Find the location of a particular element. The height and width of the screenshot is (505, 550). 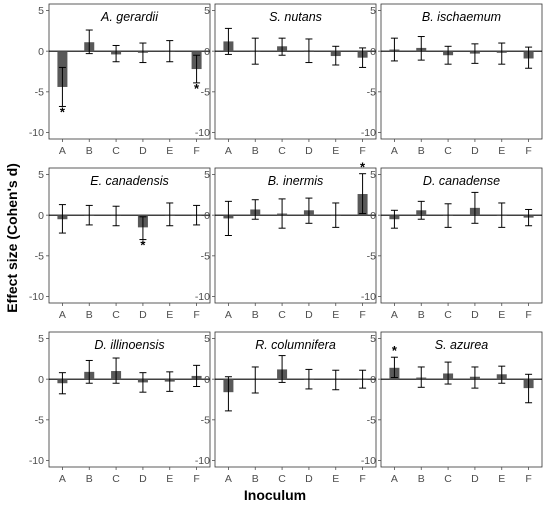

panel-3: B. ischaemum 5 0 -5 -10 A B C D E F is located at coordinates (452, 80).